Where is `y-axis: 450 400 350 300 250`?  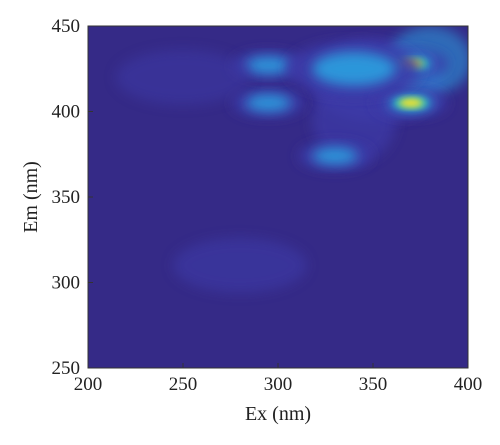 y-axis: 450 400 350 300 250 is located at coordinates (72, 197).